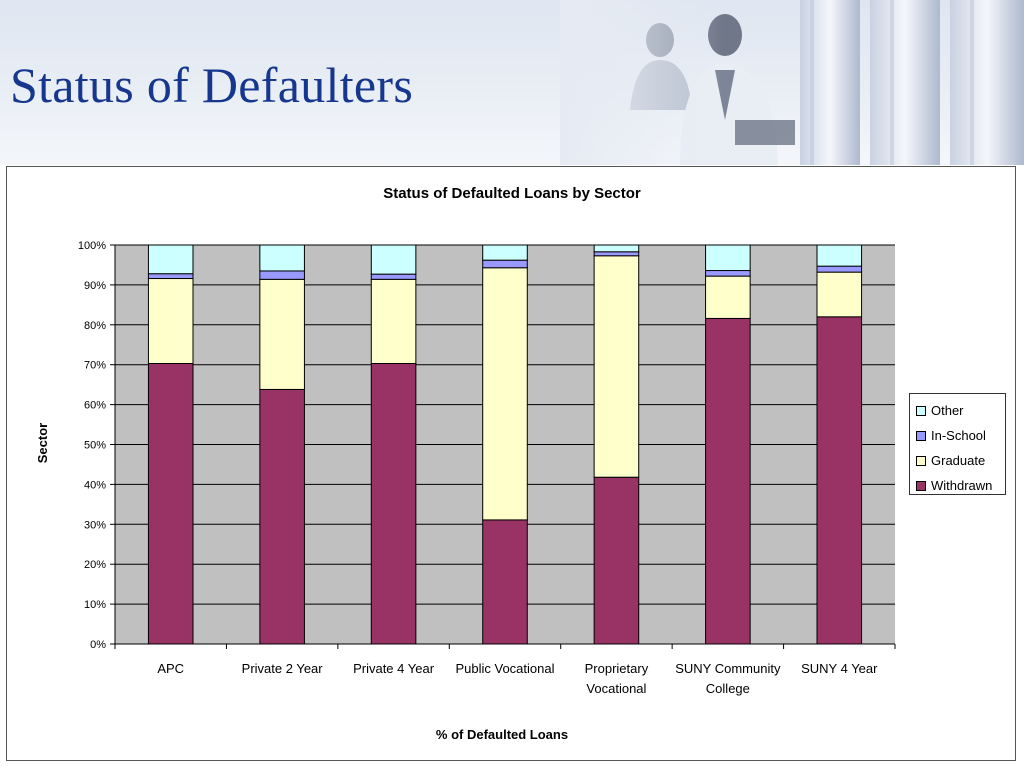 The image size is (1024, 768). I want to click on y-tick-label: 100%, so click(92, 246).